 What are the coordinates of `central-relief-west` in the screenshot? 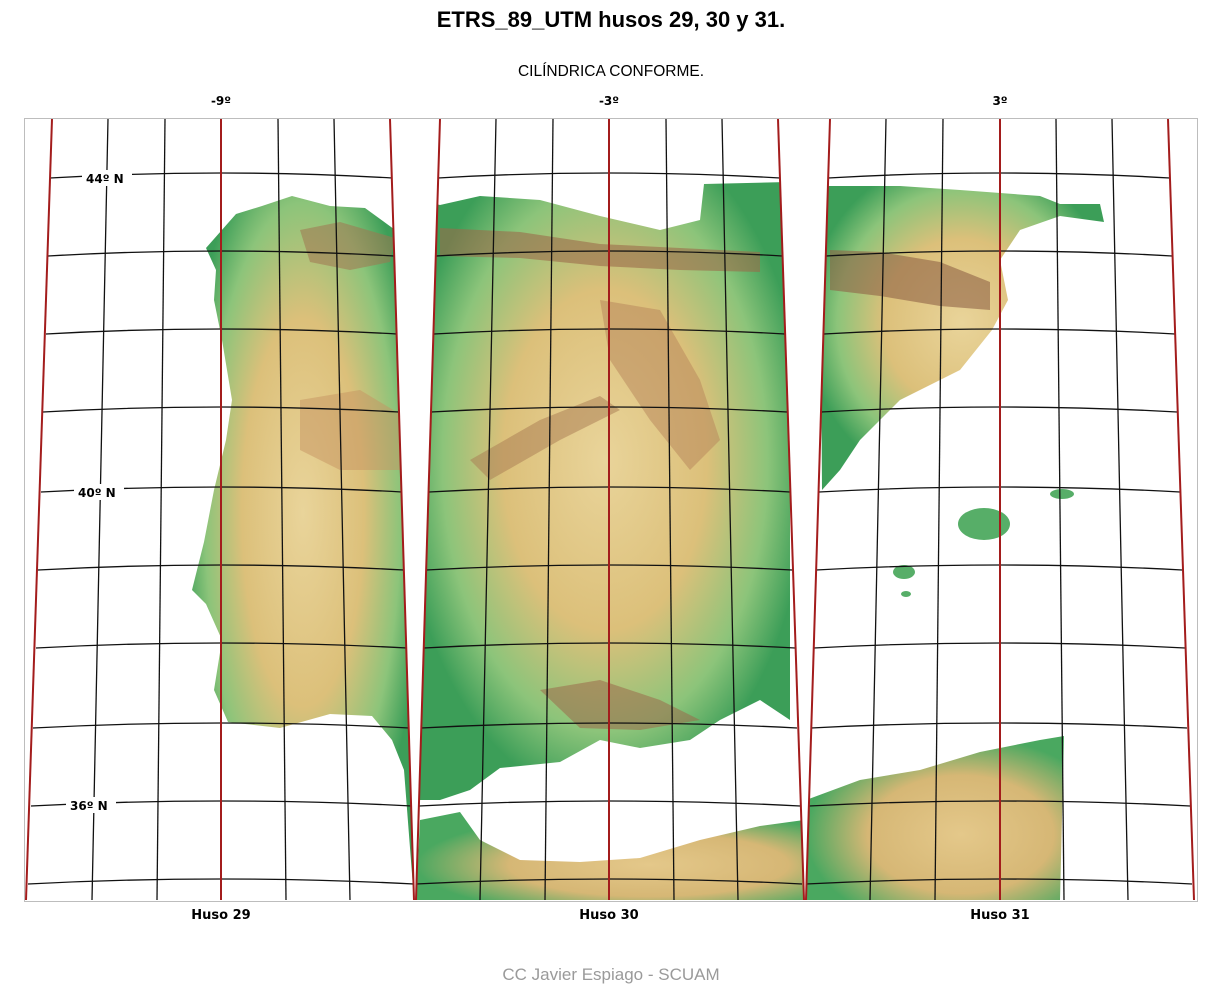 It's located at (355, 430).